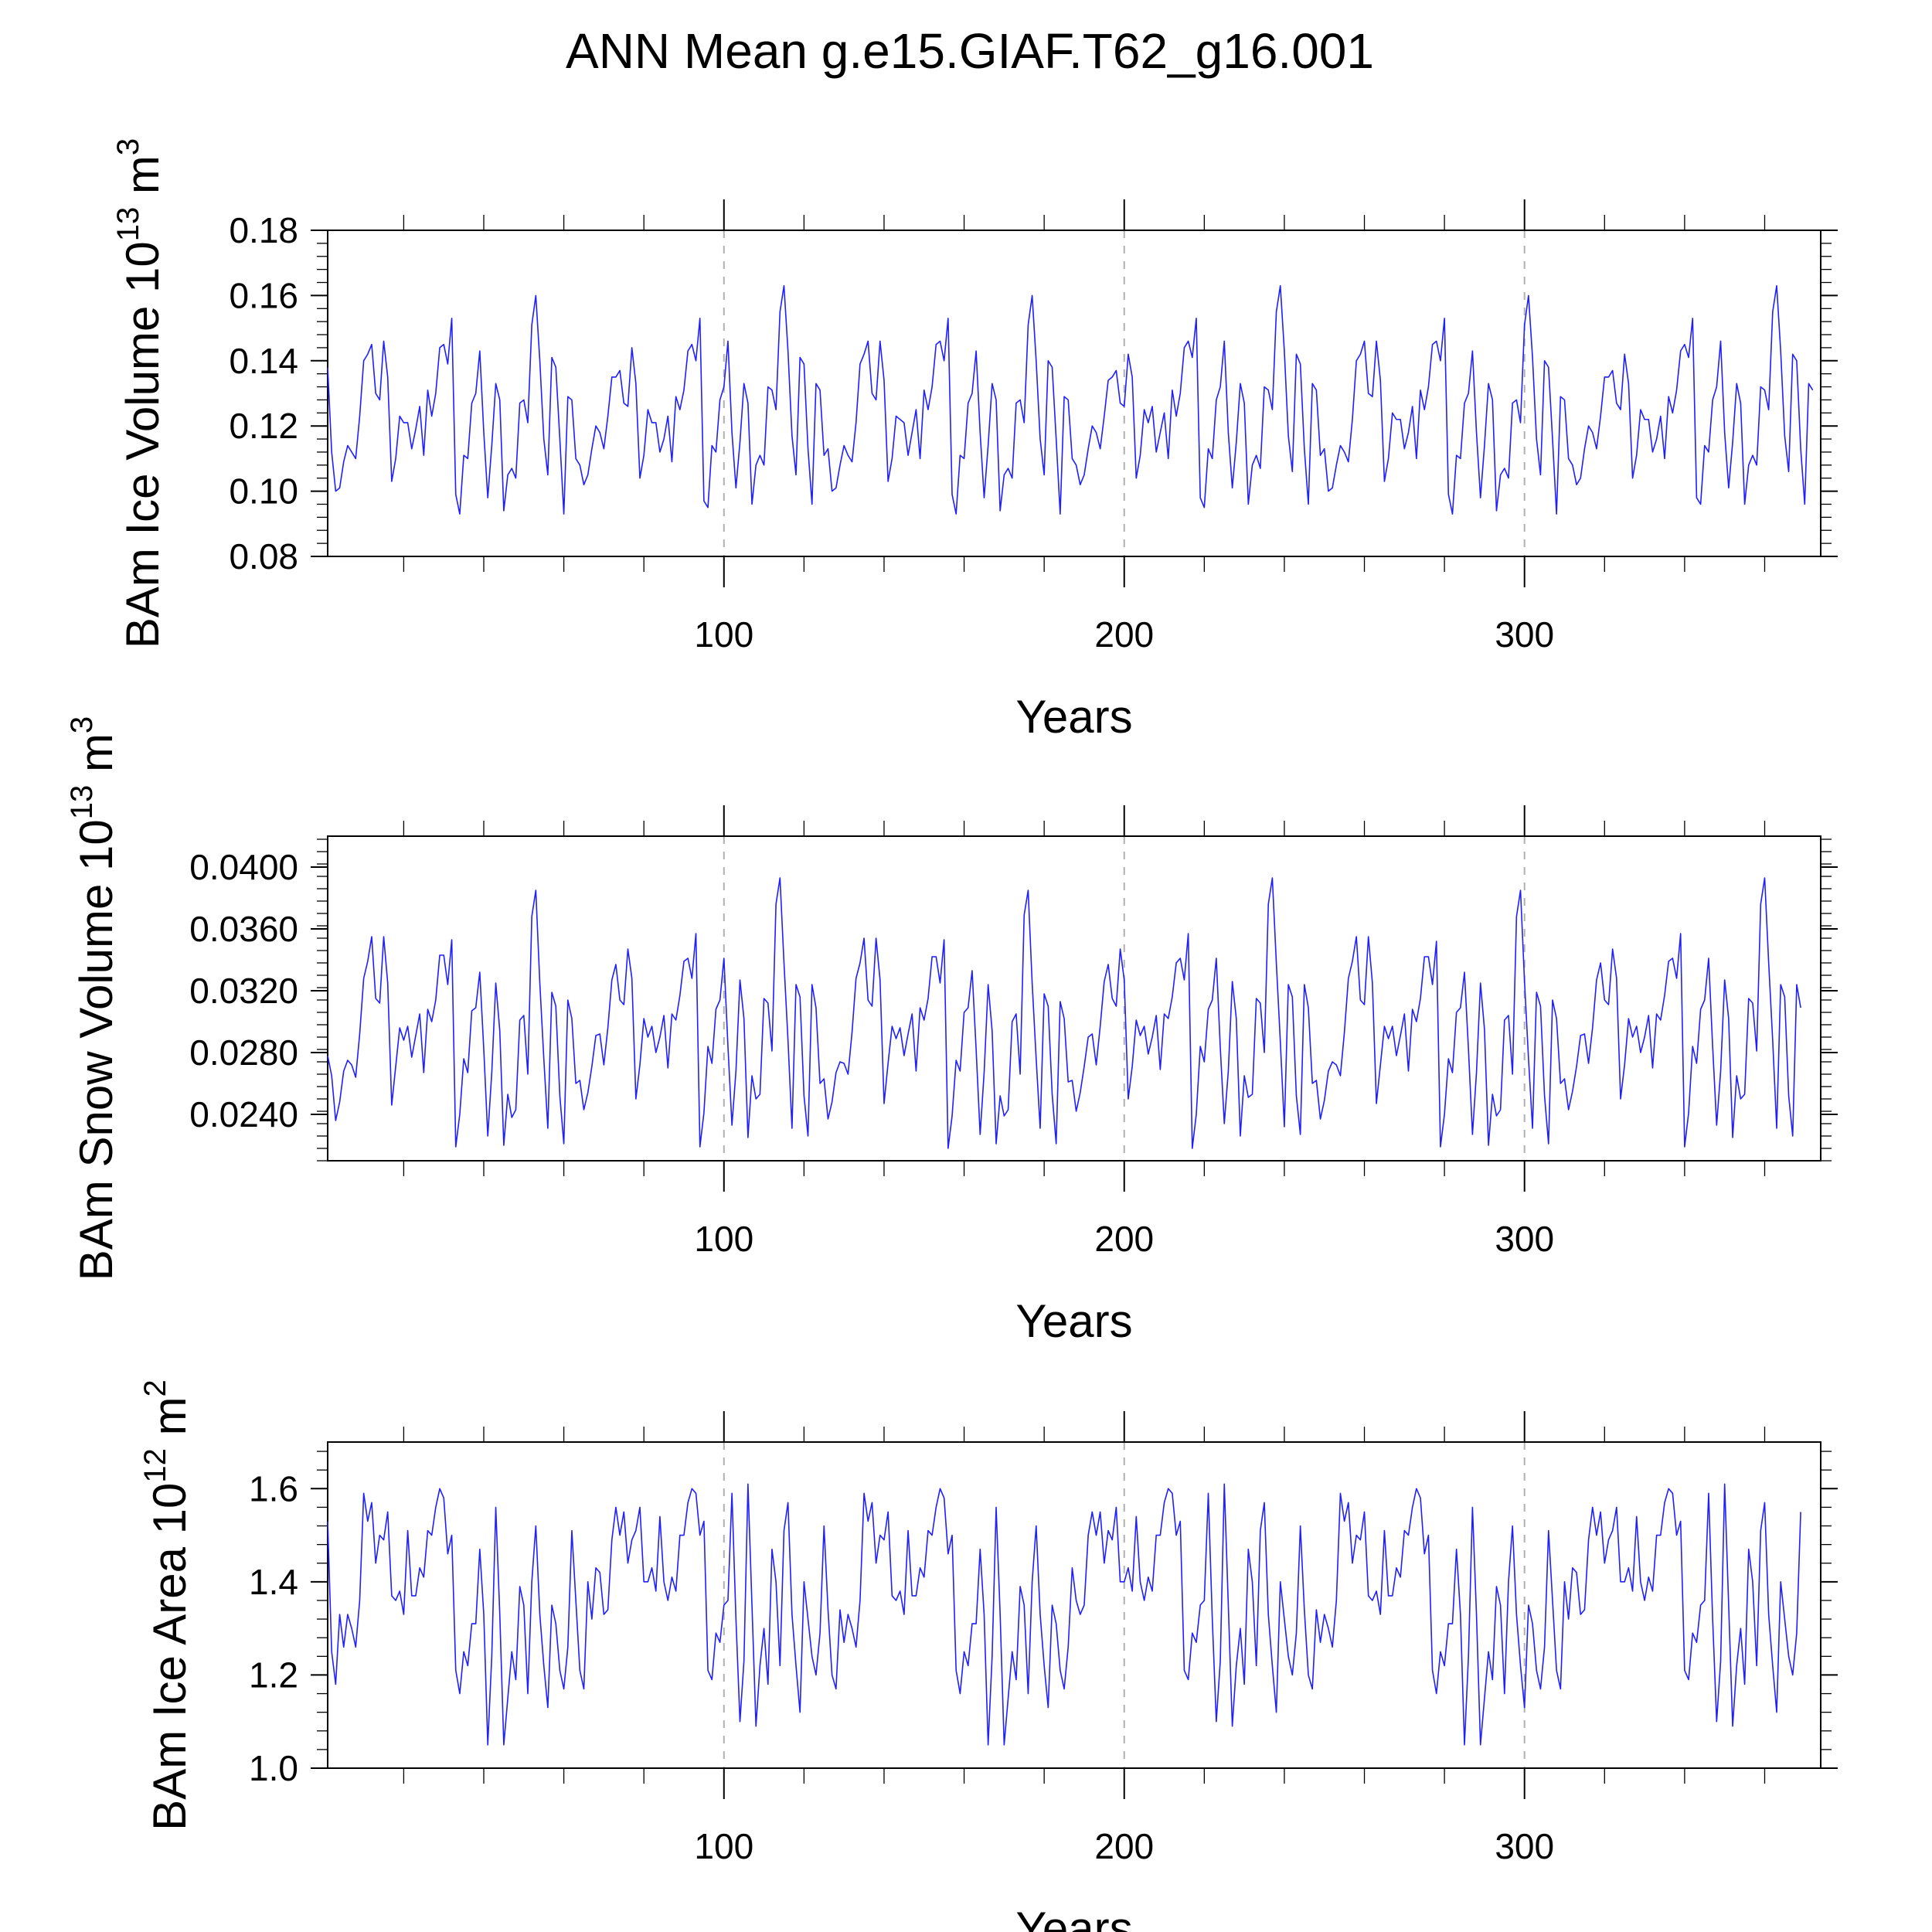  Describe the element at coordinates (244, 867) in the screenshot. I see `y-tick-label: 0.0400` at that location.